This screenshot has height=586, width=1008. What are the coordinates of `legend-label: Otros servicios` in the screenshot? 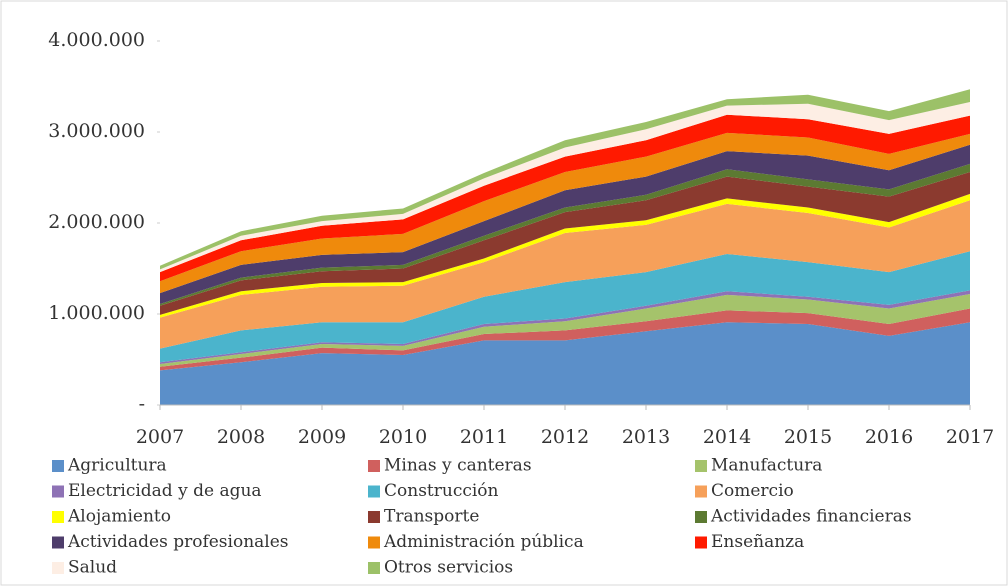 It's located at (448, 568).